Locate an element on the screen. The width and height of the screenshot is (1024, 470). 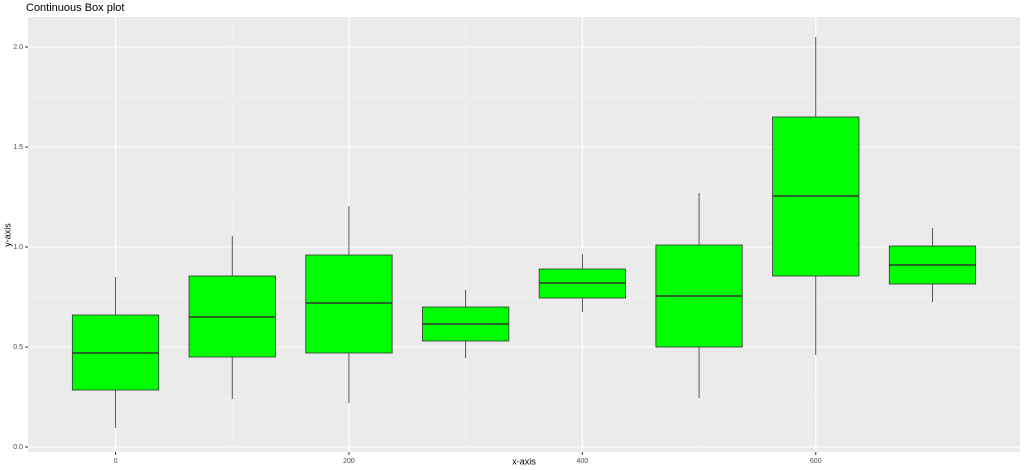
x-tick-label: 600 is located at coordinates (816, 461).